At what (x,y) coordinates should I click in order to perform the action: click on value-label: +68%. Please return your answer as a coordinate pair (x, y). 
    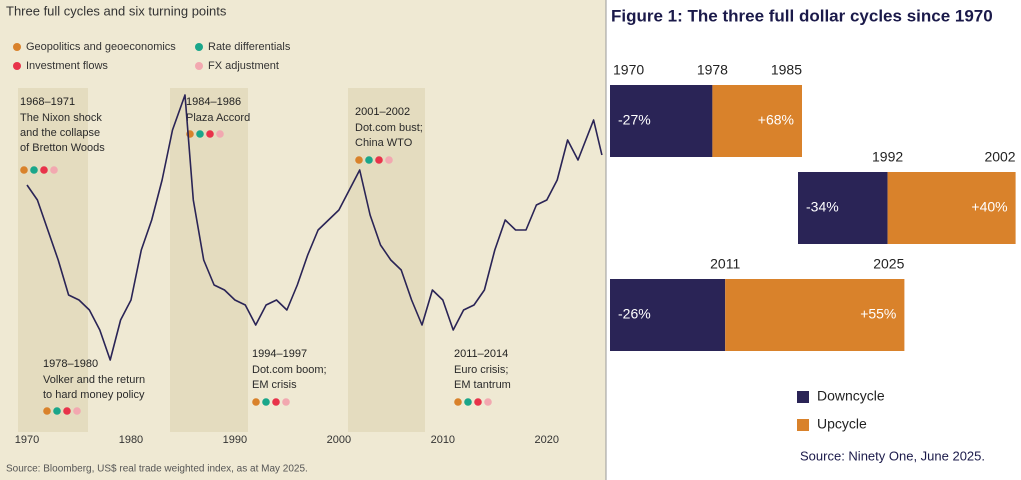
    Looking at the image, I should click on (776, 120).